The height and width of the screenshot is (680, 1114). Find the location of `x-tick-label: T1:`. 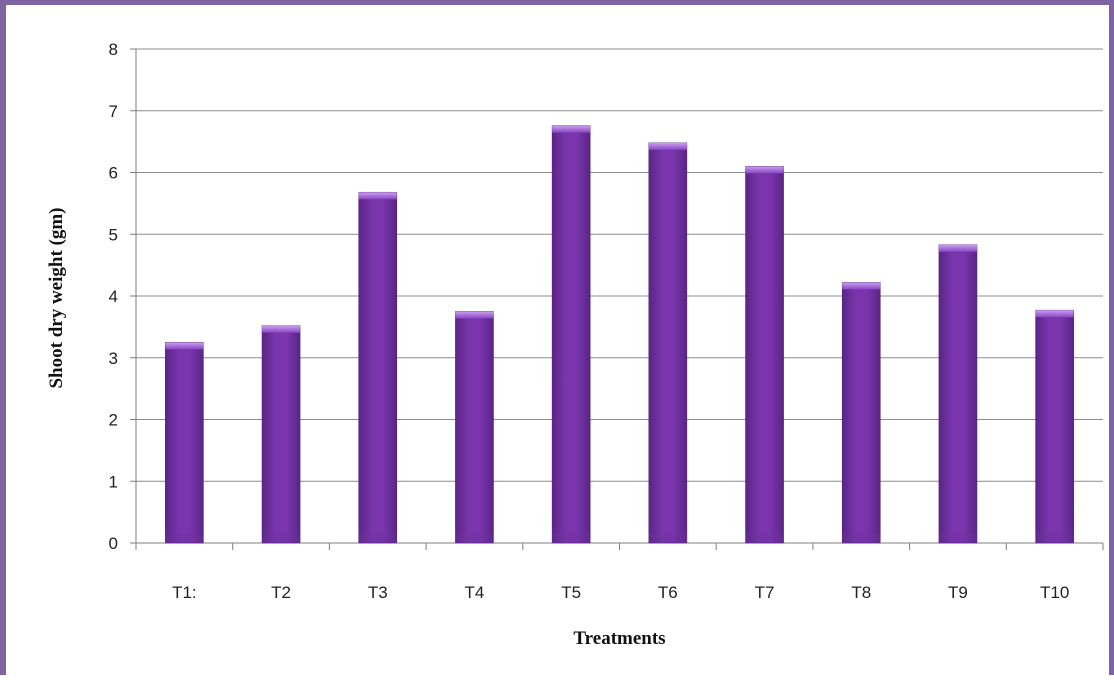

x-tick-label: T1: is located at coordinates (184, 592).